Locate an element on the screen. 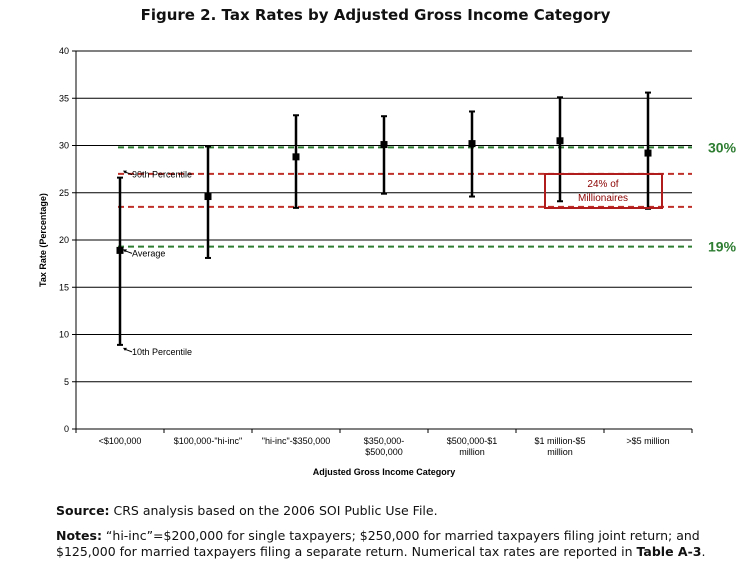 The width and height of the screenshot is (751, 570). callout-line-1: 24% of is located at coordinates (602, 184).